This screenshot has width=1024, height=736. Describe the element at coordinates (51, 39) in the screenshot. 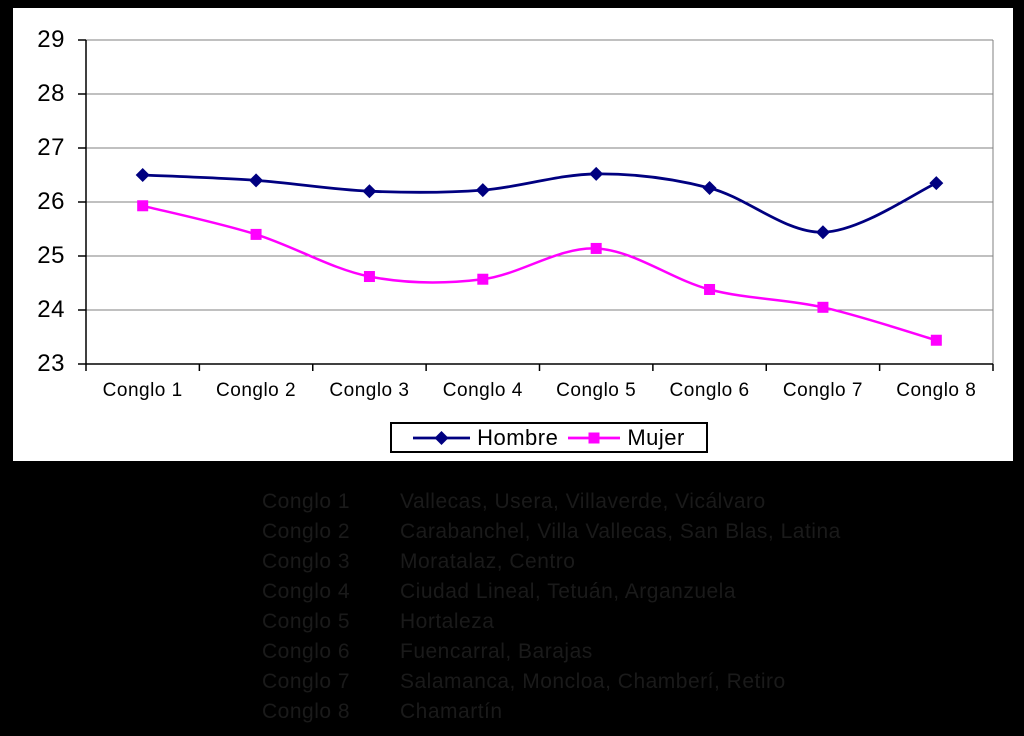

I see `y-tick-label: 29` at that location.